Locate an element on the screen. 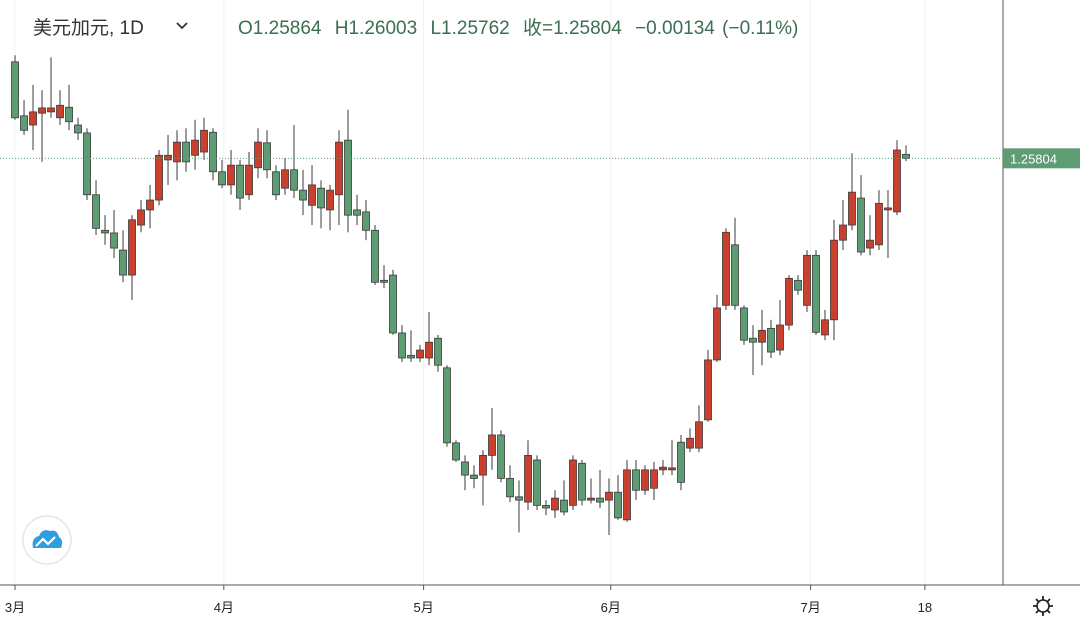 Image resolution: width=1080 pixels, height=628 pixels. high-value: 1.26003 is located at coordinates (382, 28).